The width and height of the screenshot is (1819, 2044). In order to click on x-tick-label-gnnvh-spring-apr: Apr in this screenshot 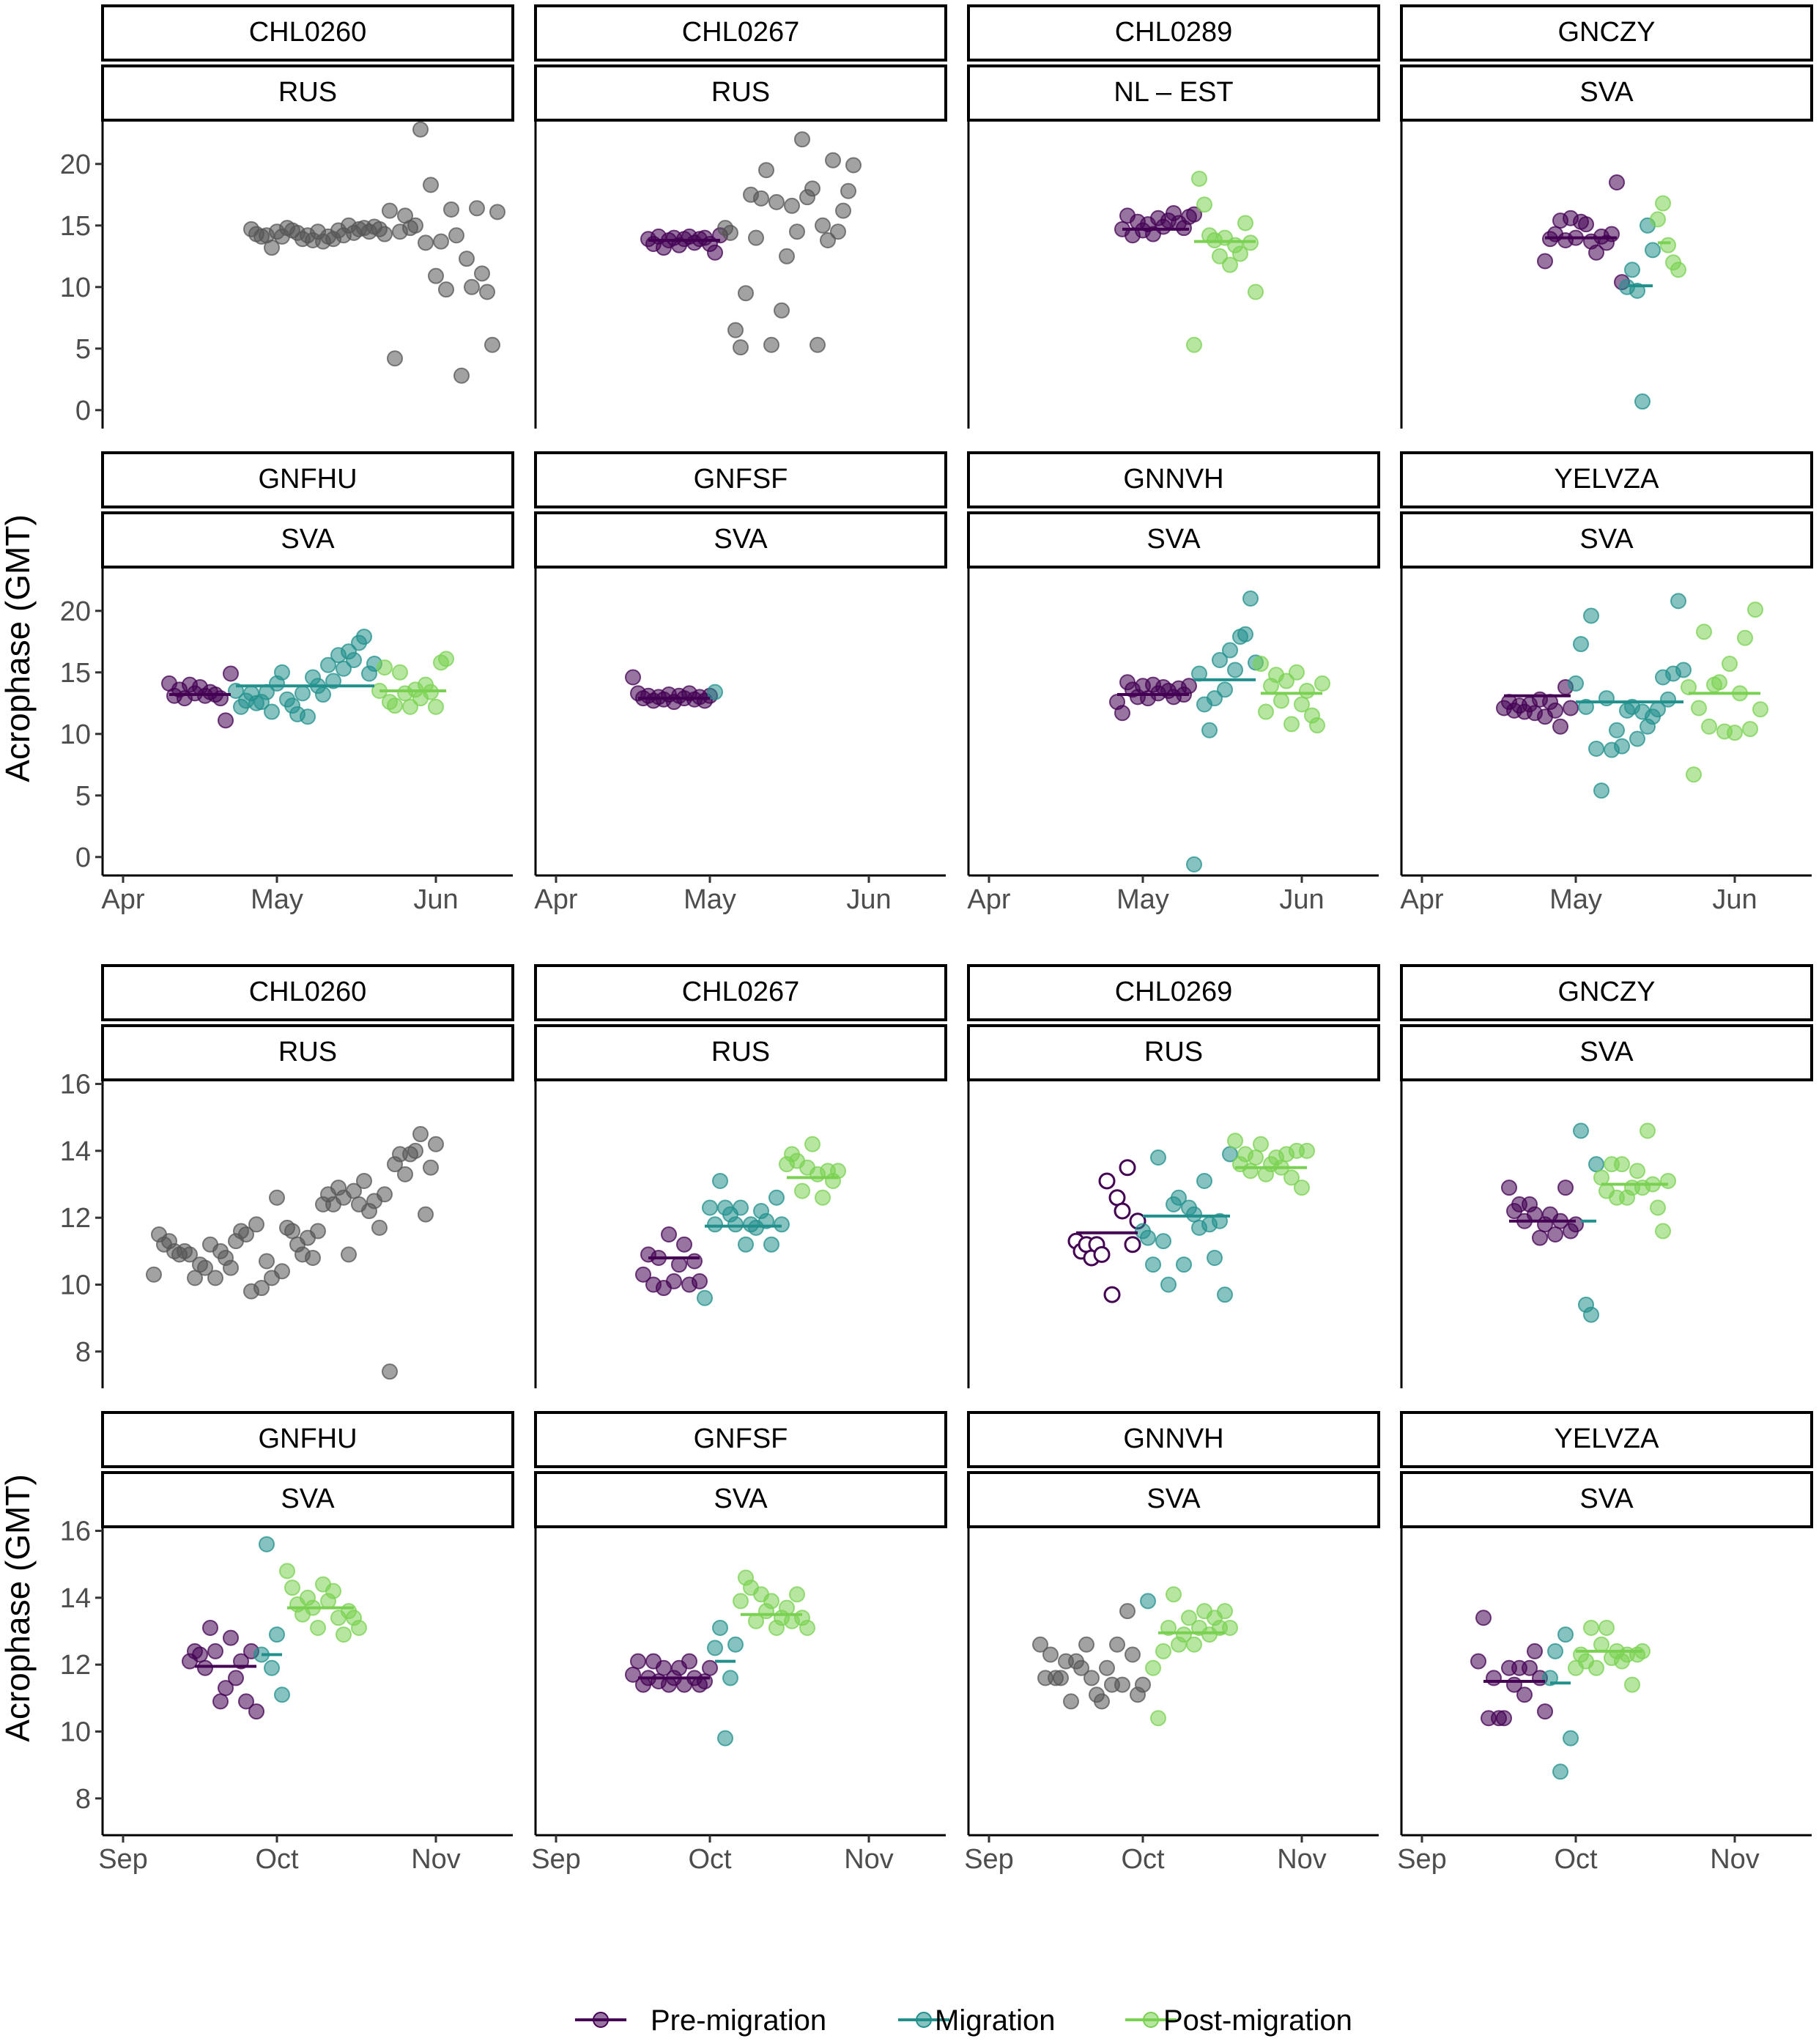, I will do `click(988, 900)`.